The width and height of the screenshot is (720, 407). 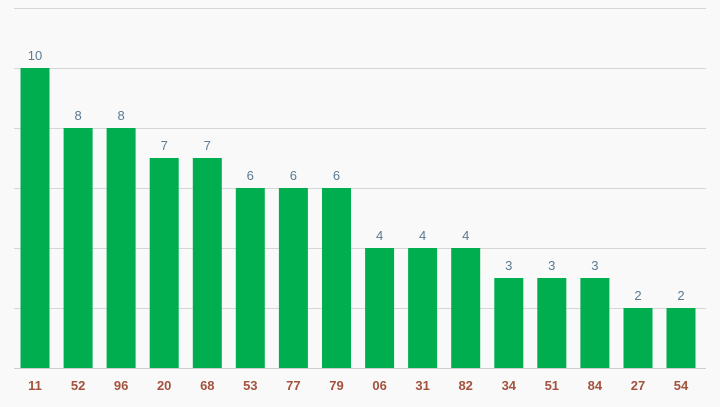 What do you see at coordinates (78, 385) in the screenshot?
I see `x-tick-52: 52` at bounding box center [78, 385].